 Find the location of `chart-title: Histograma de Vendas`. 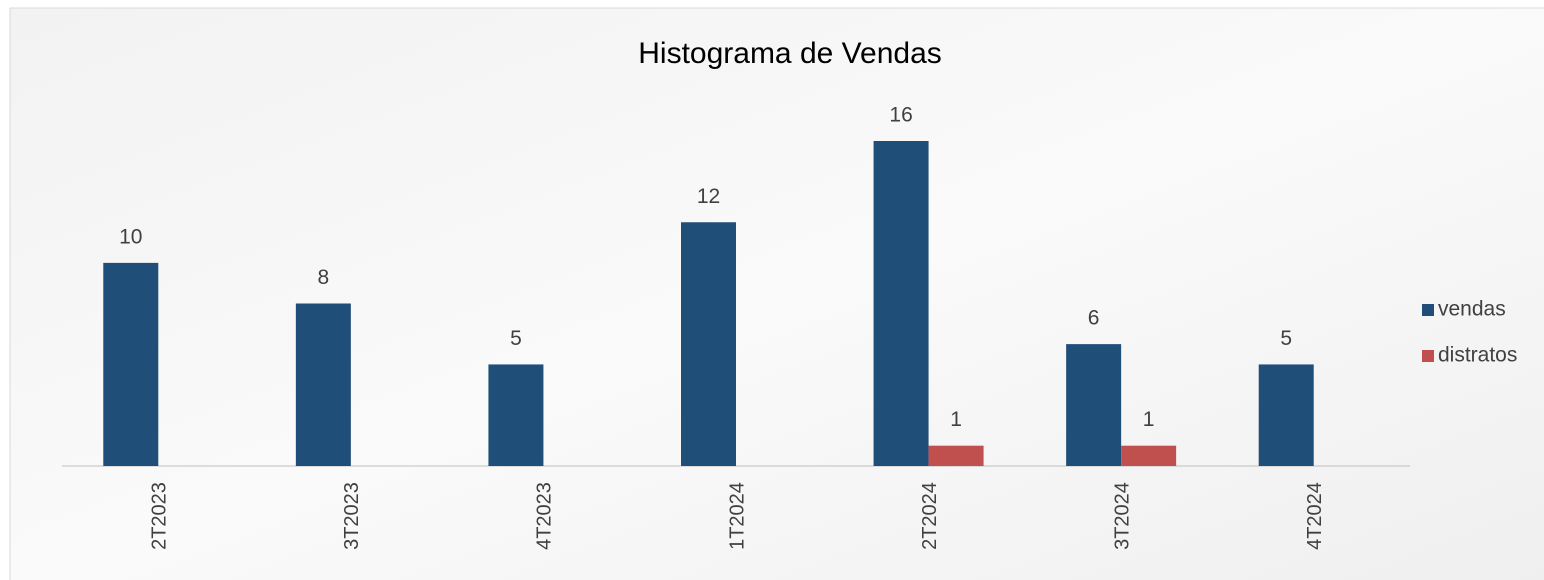

chart-title: Histograma de Vendas is located at coordinates (790, 53).